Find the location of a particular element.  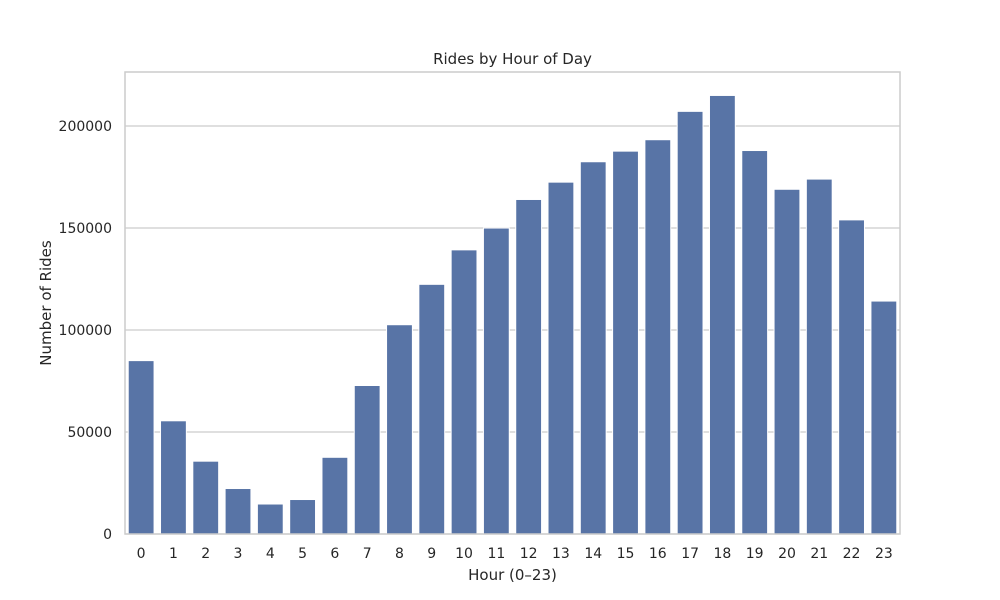

y-tick-label: 100000 is located at coordinates (85, 331).